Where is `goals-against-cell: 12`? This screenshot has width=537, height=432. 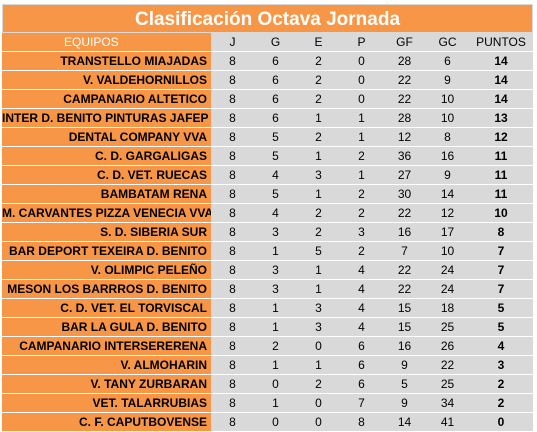 goals-against-cell: 12 is located at coordinates (447, 213).